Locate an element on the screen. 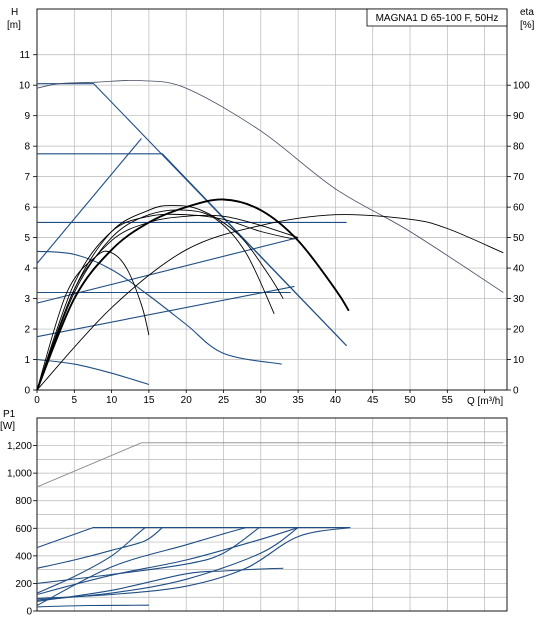  head-tick-label: 11 is located at coordinates (25, 55).